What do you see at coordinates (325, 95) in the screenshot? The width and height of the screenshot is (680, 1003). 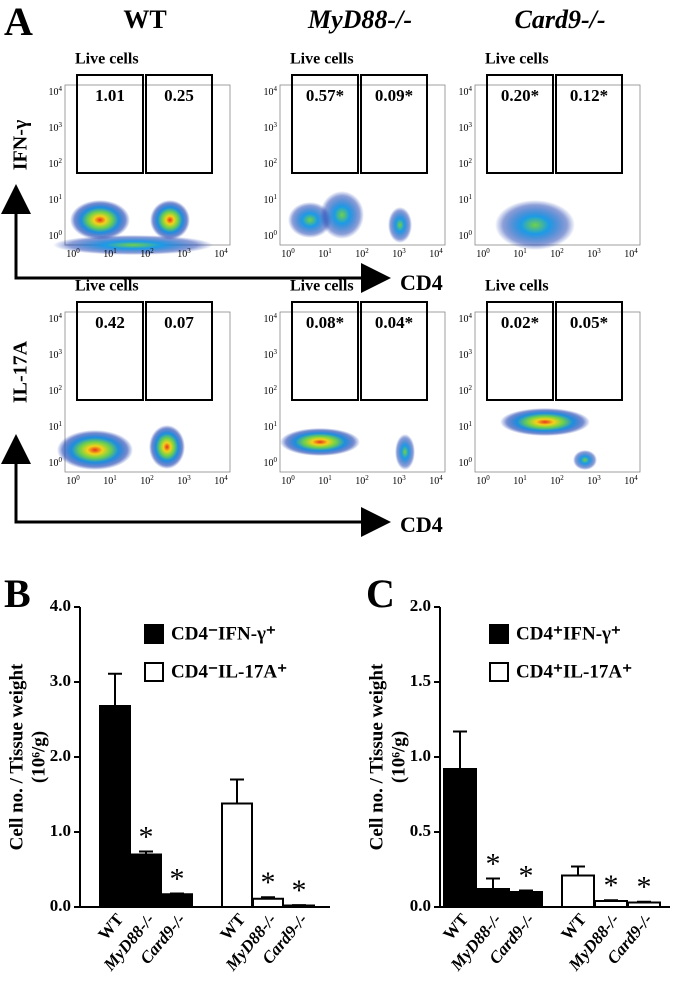 I see `gate-percentage: 0.57*` at bounding box center [325, 95].